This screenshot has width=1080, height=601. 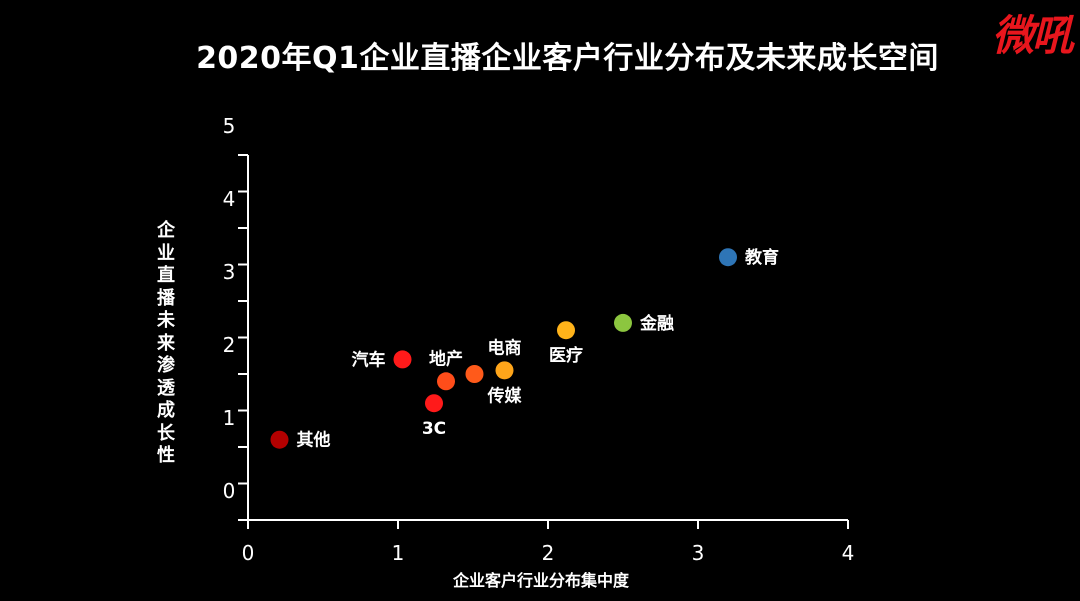 I want to click on data-point-label: 金融, so click(x=656, y=323).